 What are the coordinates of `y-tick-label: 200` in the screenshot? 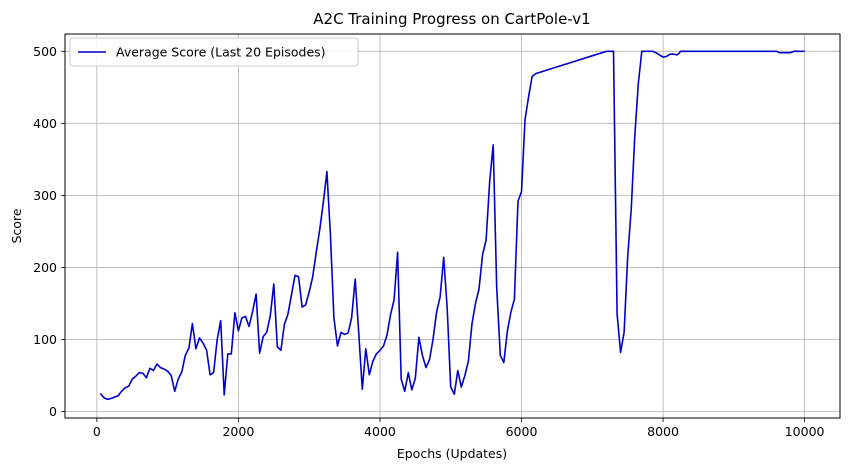 It's located at (45, 267).